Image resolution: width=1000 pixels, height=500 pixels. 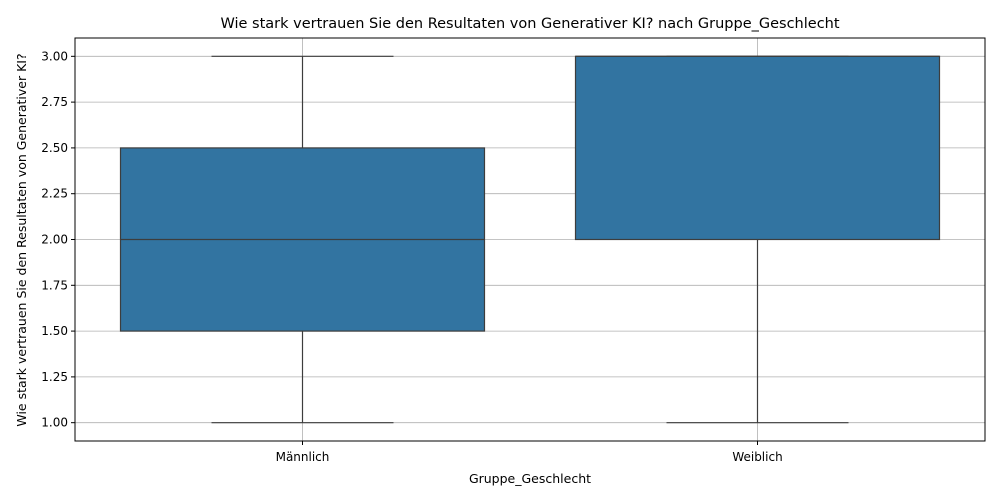 What do you see at coordinates (54, 56) in the screenshot?
I see `y-tick-label: 3.00` at bounding box center [54, 56].